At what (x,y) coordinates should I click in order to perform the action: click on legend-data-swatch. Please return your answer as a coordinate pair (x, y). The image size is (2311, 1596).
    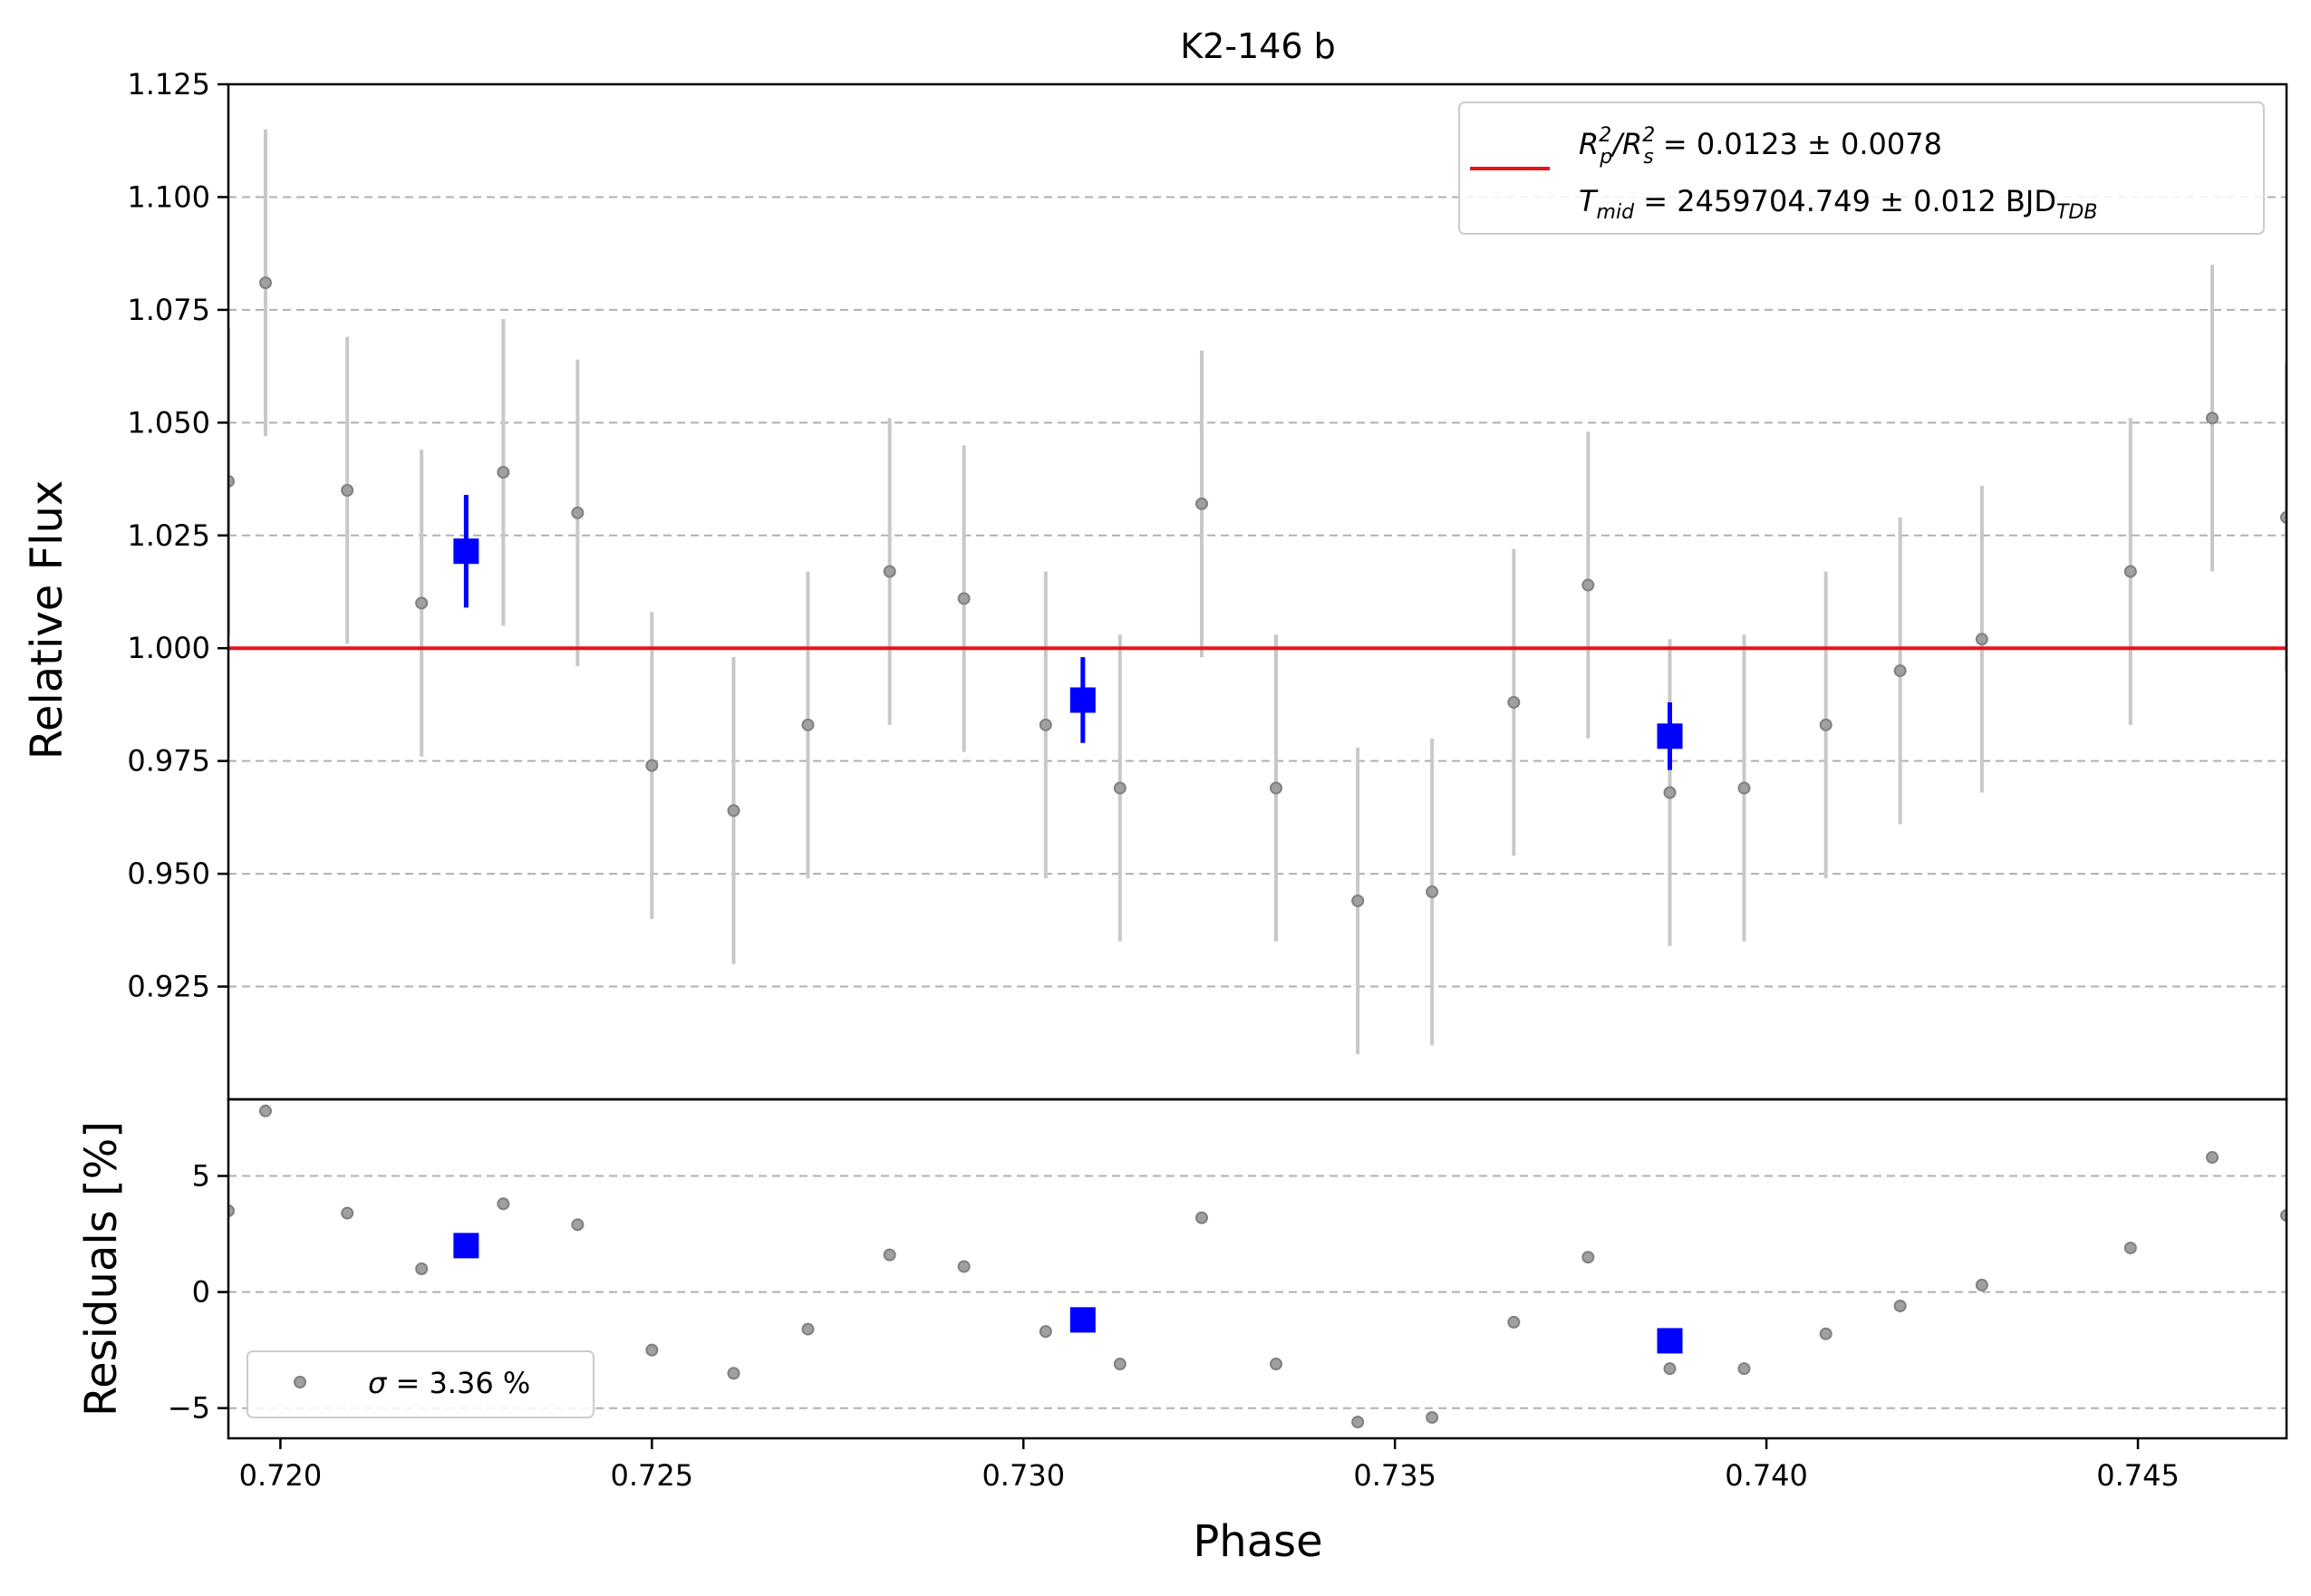
    Looking at the image, I should click on (300, 1382).